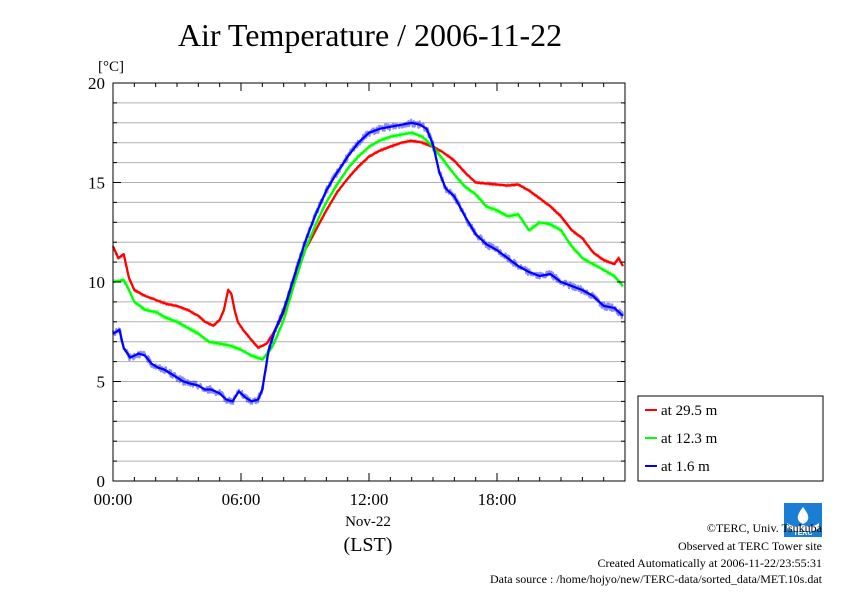 The image size is (842, 595). What do you see at coordinates (96, 183) in the screenshot?
I see `y-tick-label: 15` at bounding box center [96, 183].